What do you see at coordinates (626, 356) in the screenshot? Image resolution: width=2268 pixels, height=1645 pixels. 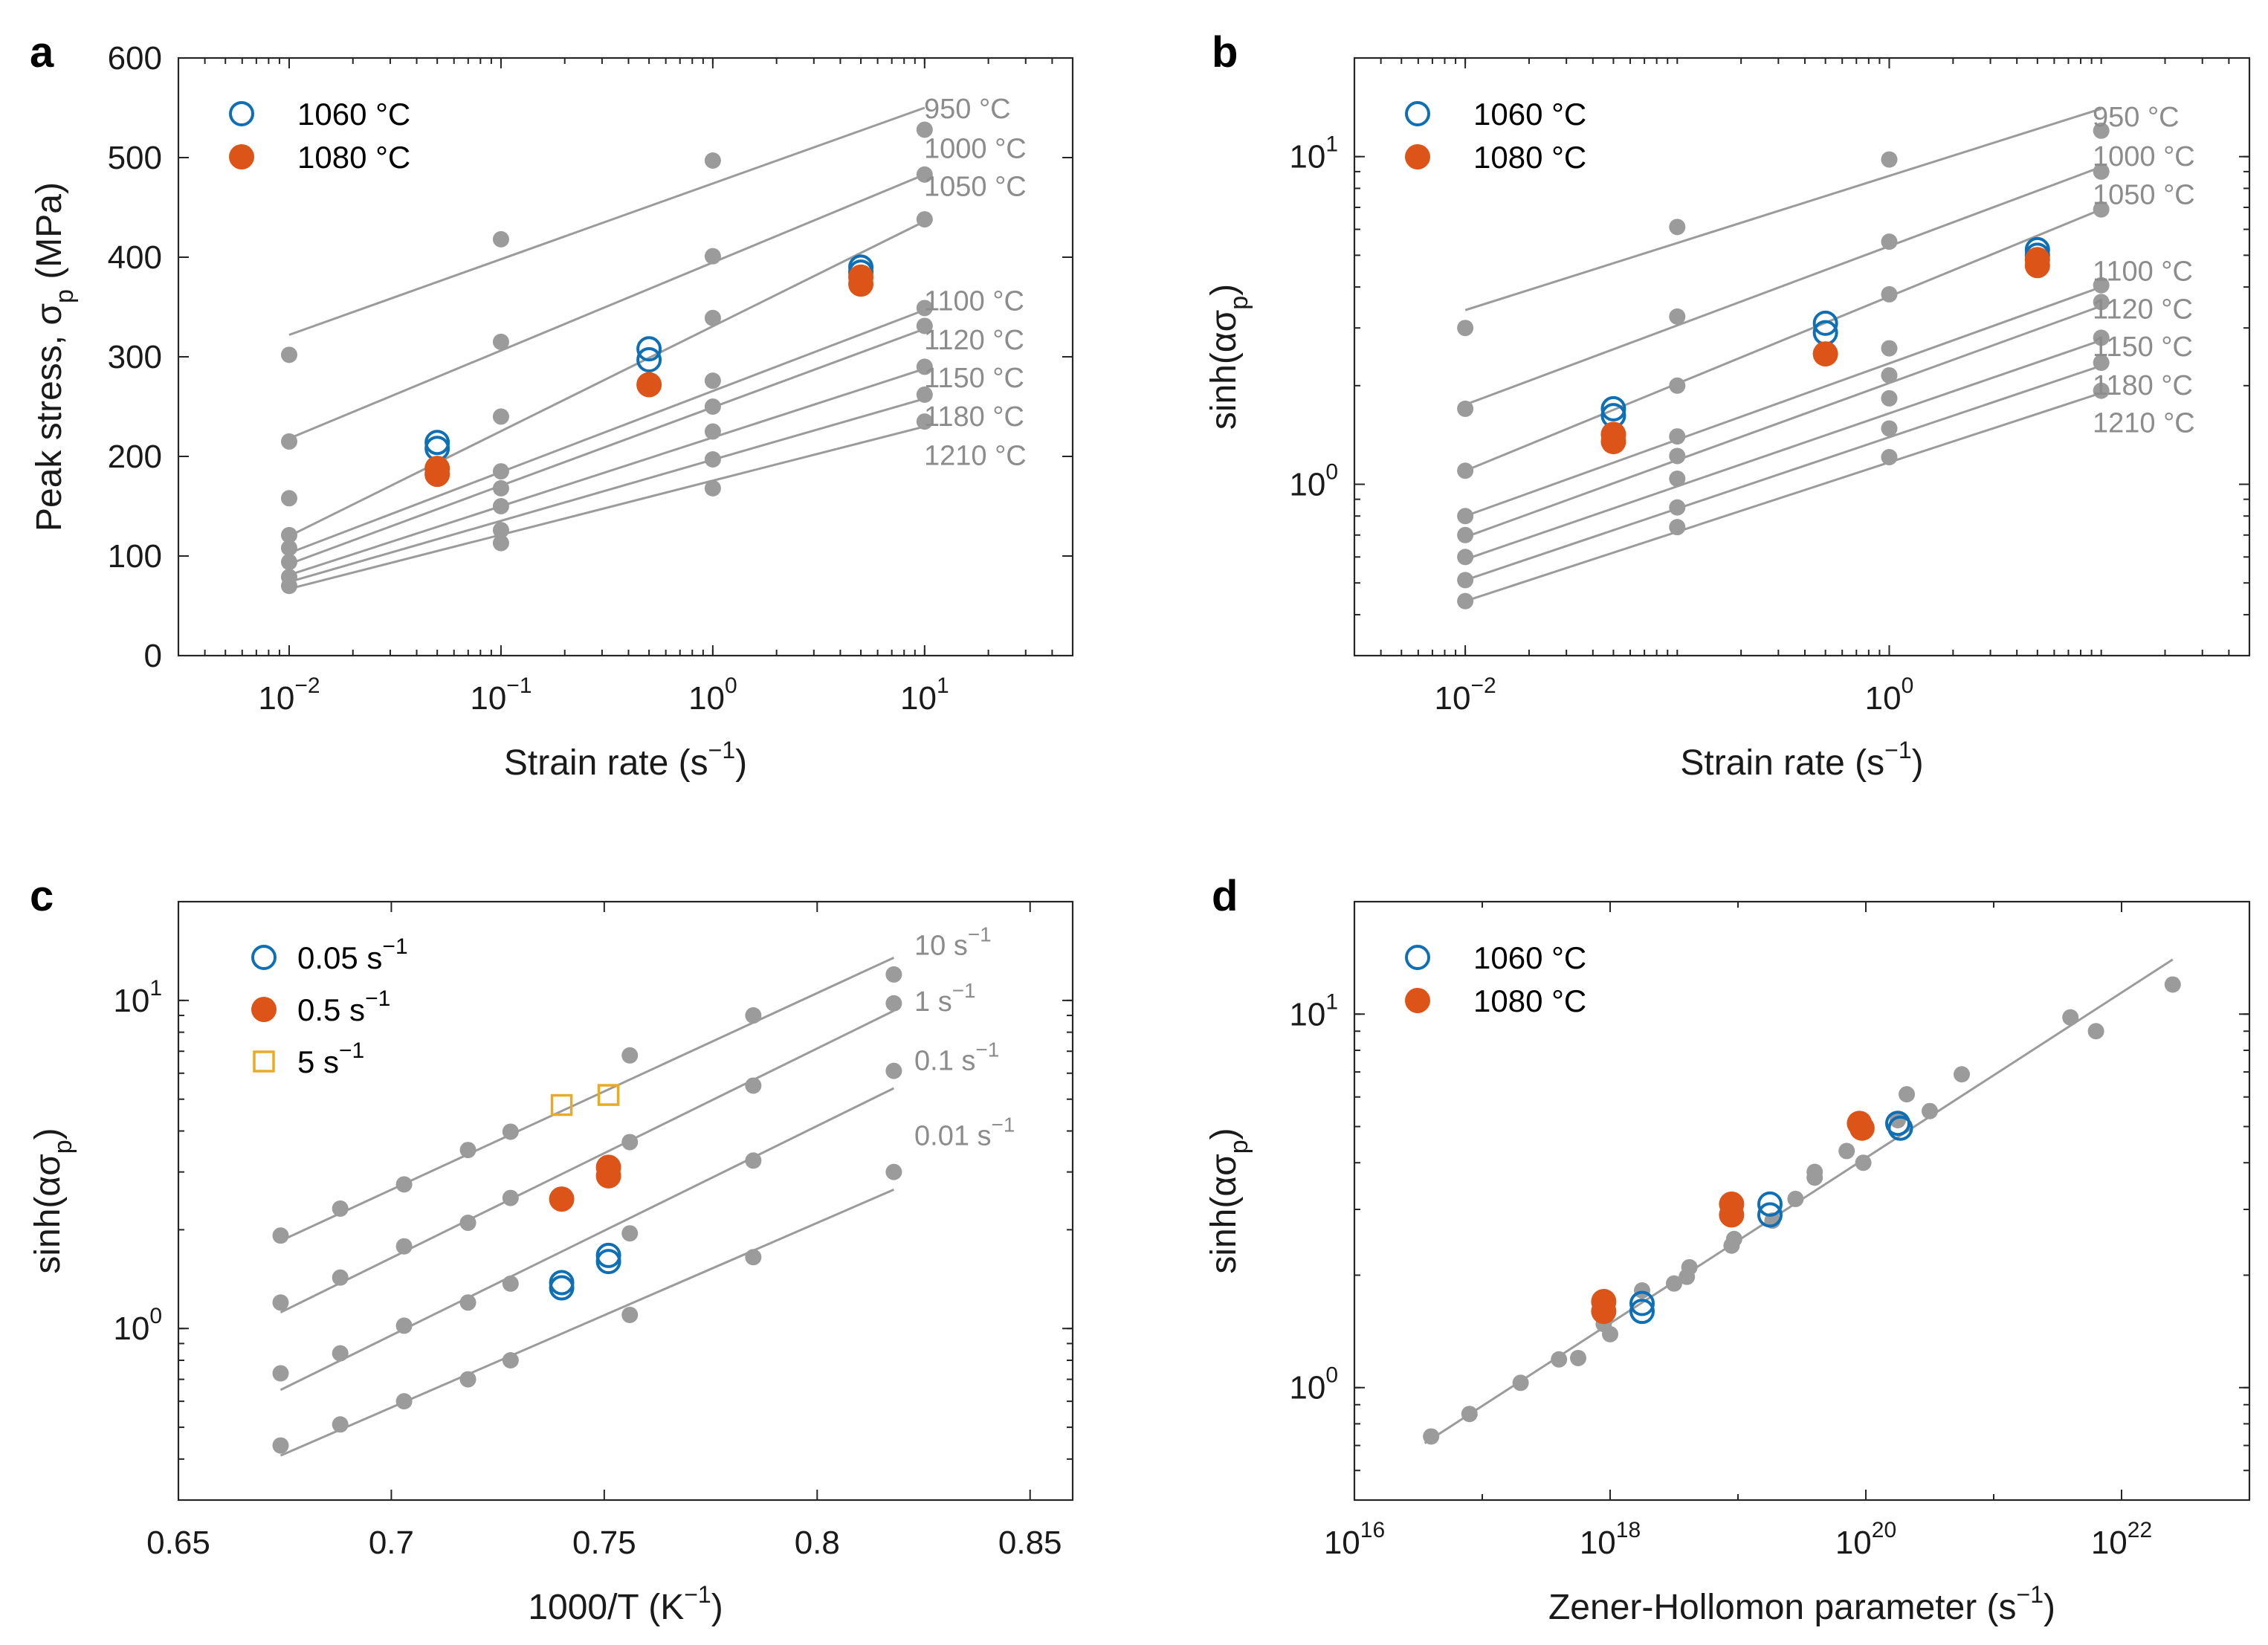 I see `ticks-a` at bounding box center [626, 356].